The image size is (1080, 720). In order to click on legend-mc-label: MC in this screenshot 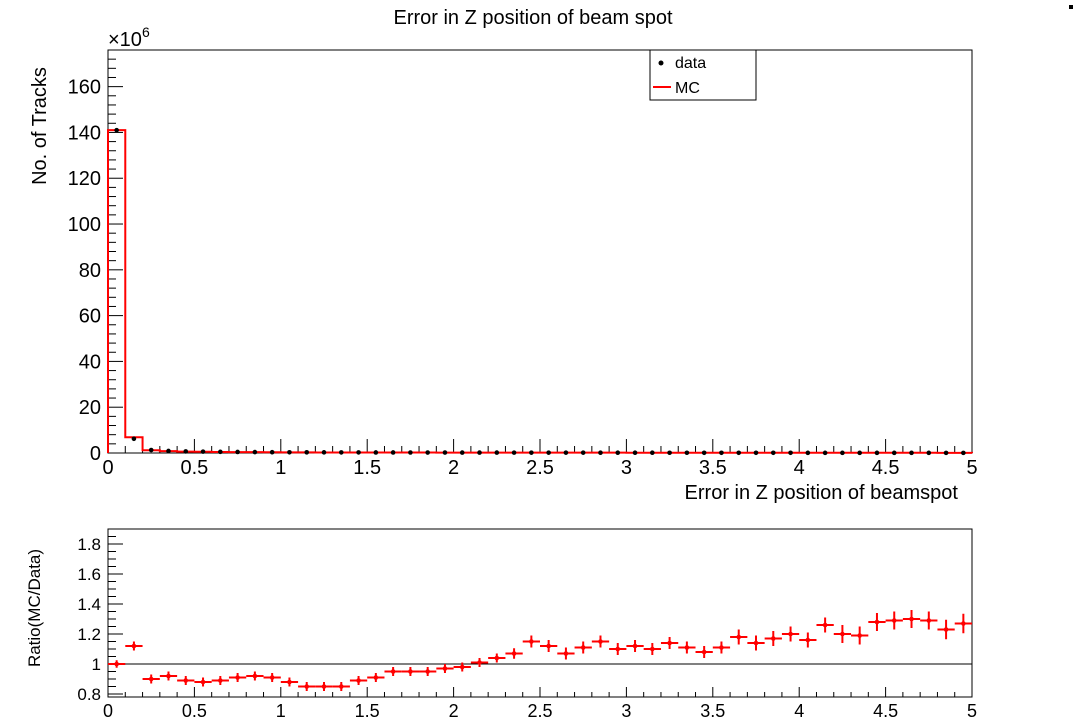, I will do `click(687, 88)`.